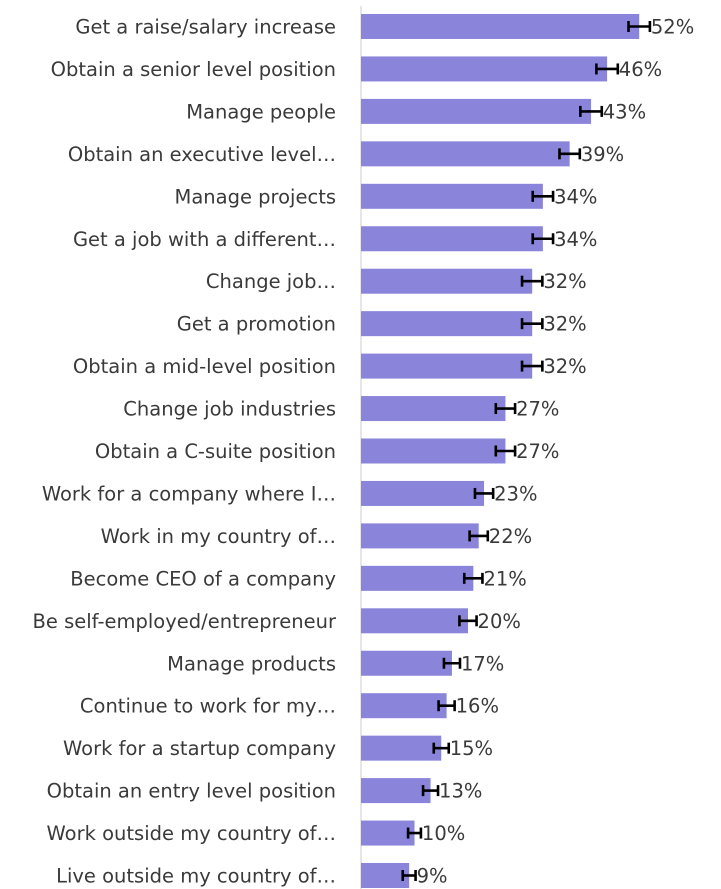 This screenshot has height=889, width=721. What do you see at coordinates (199, 748) in the screenshot?
I see `category-label: Work for a startup company` at bounding box center [199, 748].